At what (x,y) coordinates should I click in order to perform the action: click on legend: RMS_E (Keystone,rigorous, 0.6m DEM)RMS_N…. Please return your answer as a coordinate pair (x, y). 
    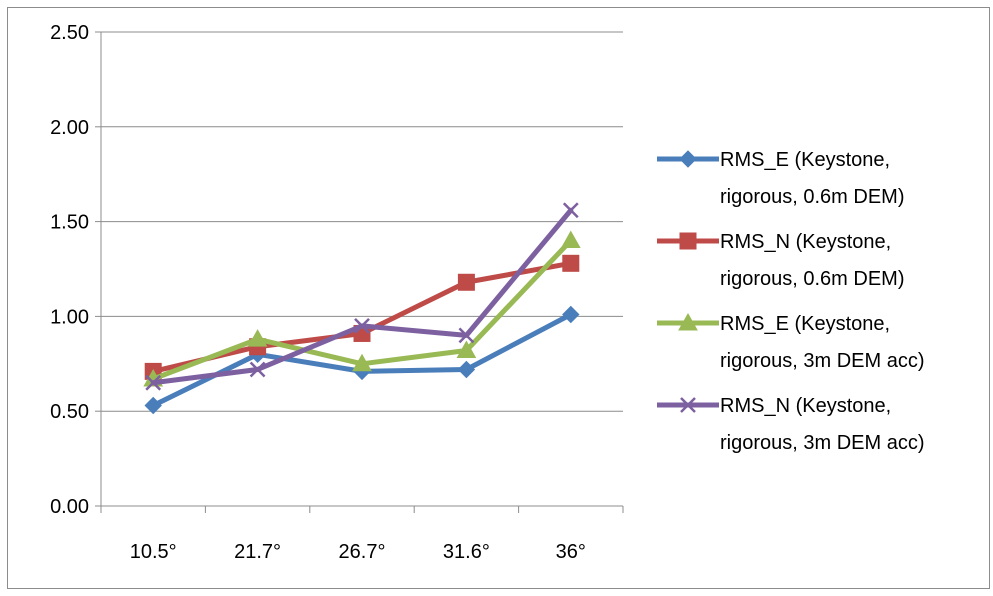
    Looking at the image, I should click on (791, 301).